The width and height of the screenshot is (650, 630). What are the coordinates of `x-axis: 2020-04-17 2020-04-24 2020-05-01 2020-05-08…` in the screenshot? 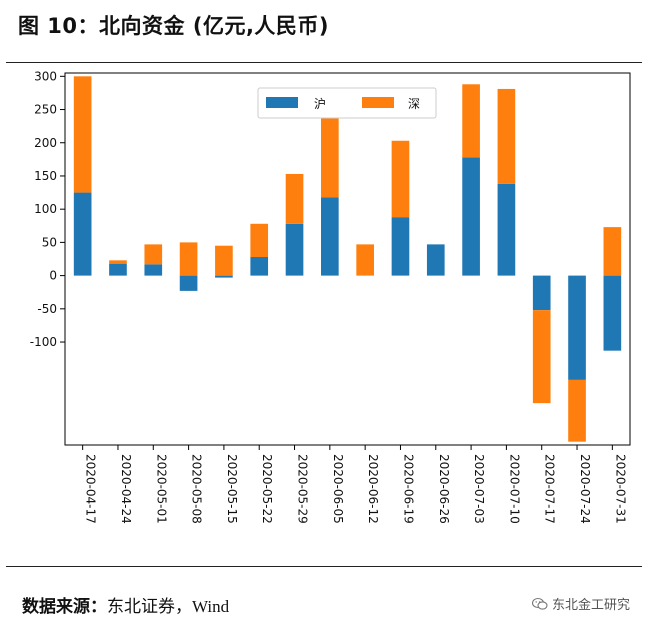 It's located at (354, 484).